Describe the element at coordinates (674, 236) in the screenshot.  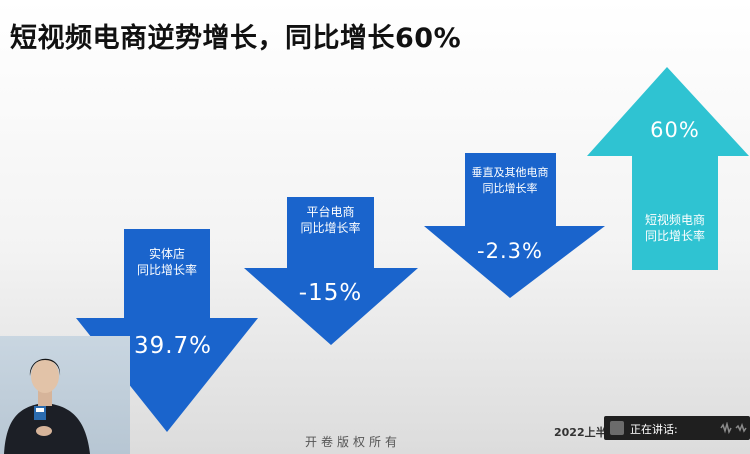
I see `arrow-4-label-line2: 同比增长率` at that location.